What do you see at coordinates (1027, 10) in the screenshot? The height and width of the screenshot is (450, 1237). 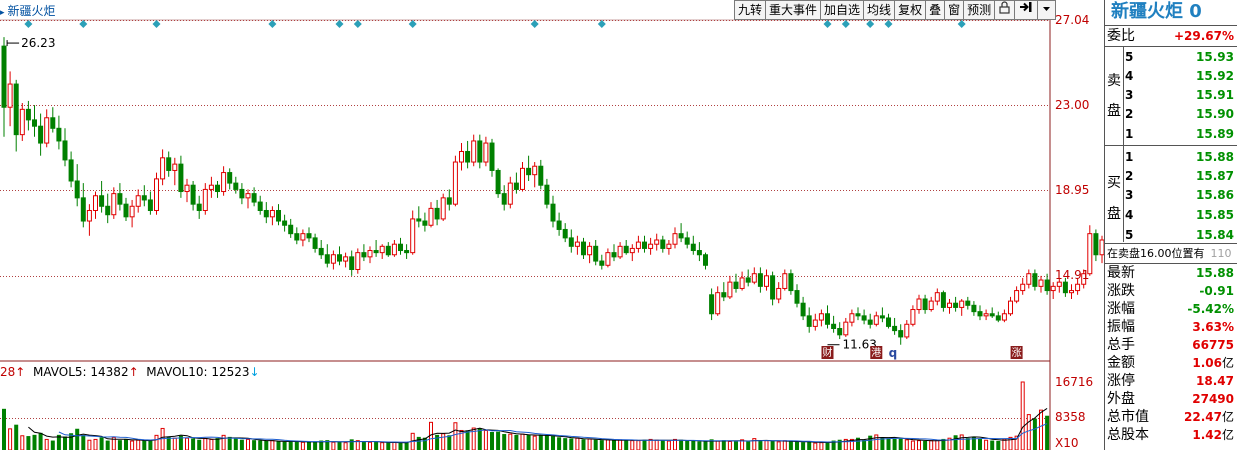 I see `exit-icon` at bounding box center [1027, 10].